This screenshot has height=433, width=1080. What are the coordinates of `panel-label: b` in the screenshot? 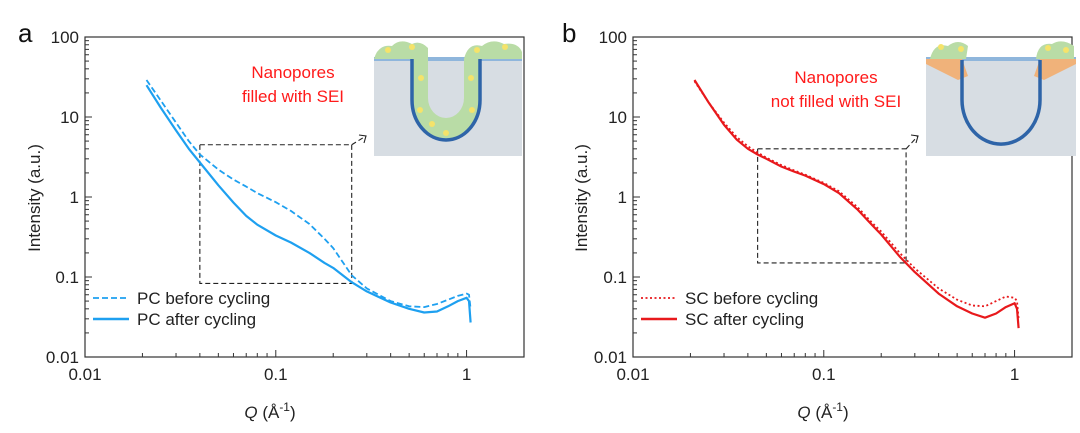 It's located at (569, 33).